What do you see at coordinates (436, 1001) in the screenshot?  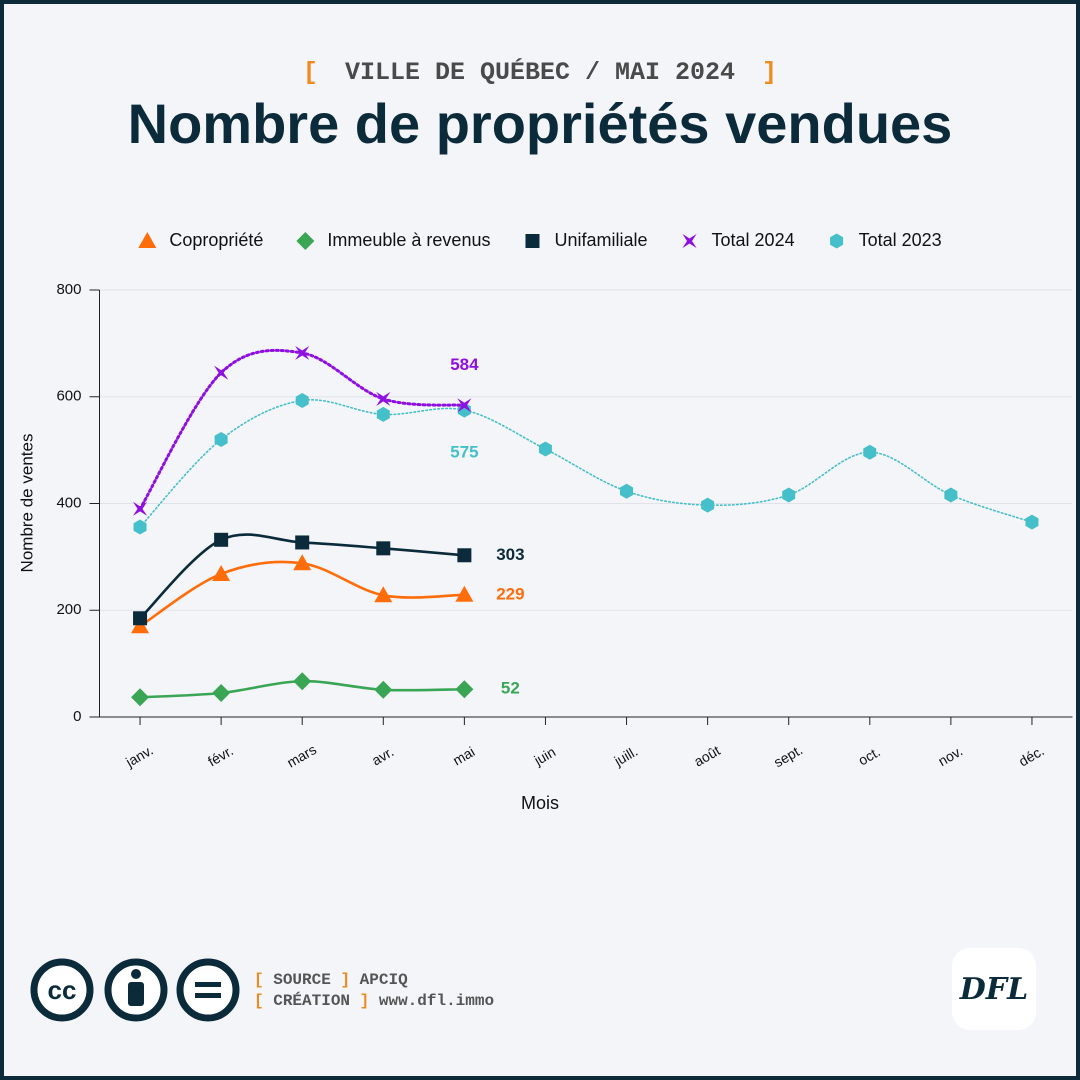 I see `creation: www.dfl.immo` at bounding box center [436, 1001].